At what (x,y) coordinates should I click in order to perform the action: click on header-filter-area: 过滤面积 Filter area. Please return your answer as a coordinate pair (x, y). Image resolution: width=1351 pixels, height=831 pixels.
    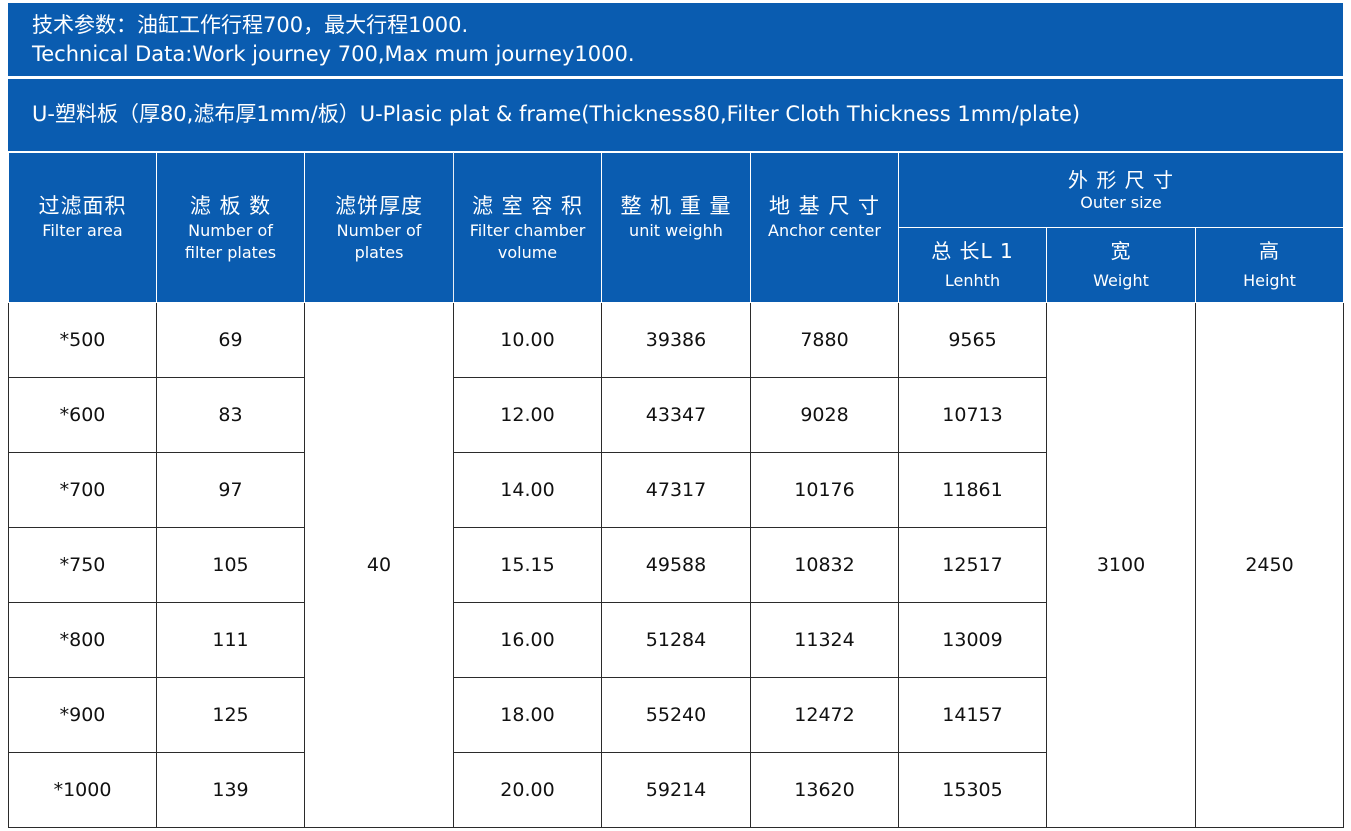
    Looking at the image, I should click on (82, 227).